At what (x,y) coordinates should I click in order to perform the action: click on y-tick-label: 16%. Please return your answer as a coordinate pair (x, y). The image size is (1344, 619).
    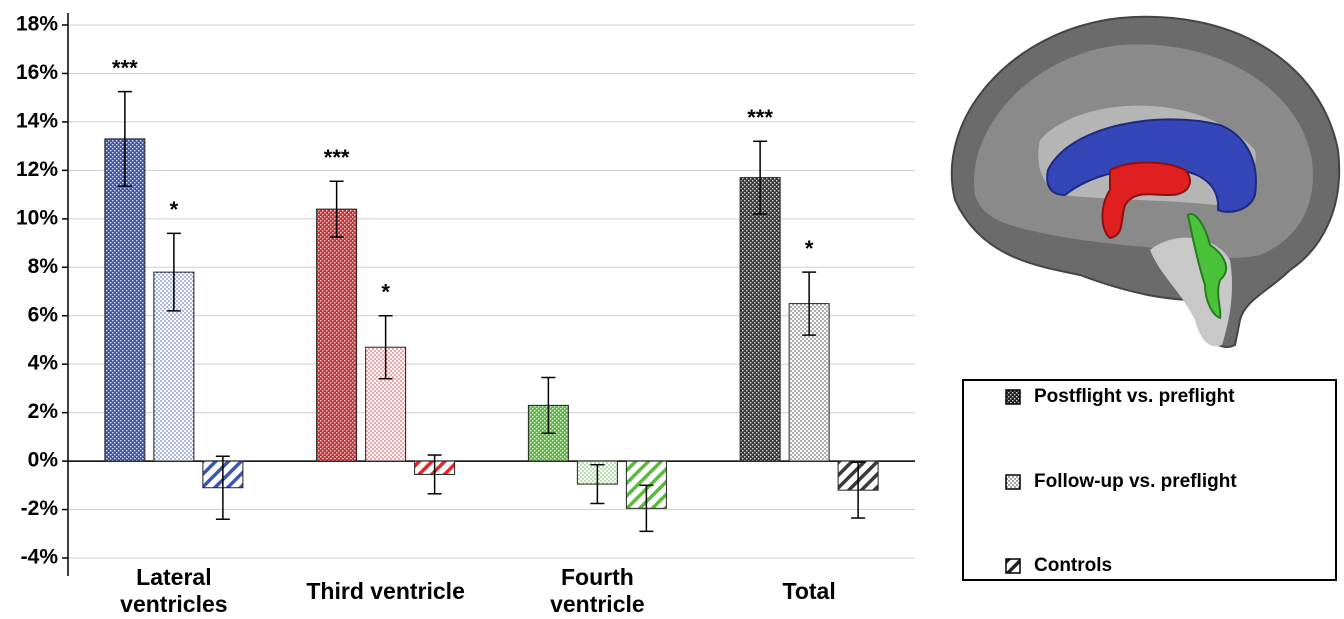
    Looking at the image, I should click on (37, 72).